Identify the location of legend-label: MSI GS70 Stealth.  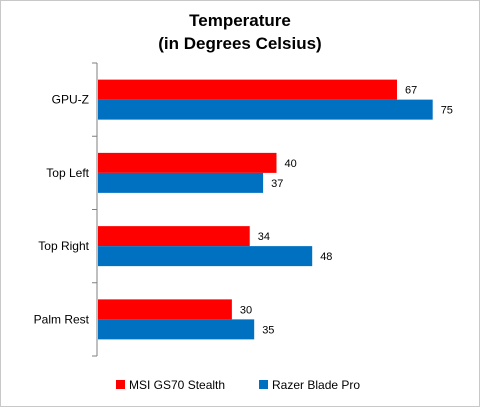
(177, 385).